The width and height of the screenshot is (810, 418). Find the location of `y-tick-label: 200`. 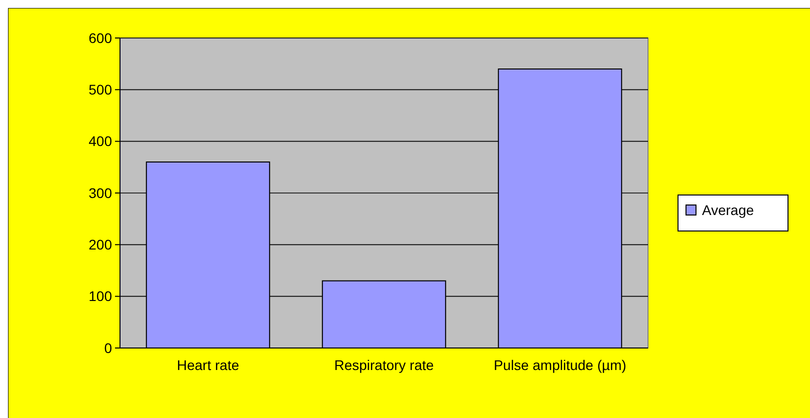

y-tick-label: 200 is located at coordinates (100, 244).